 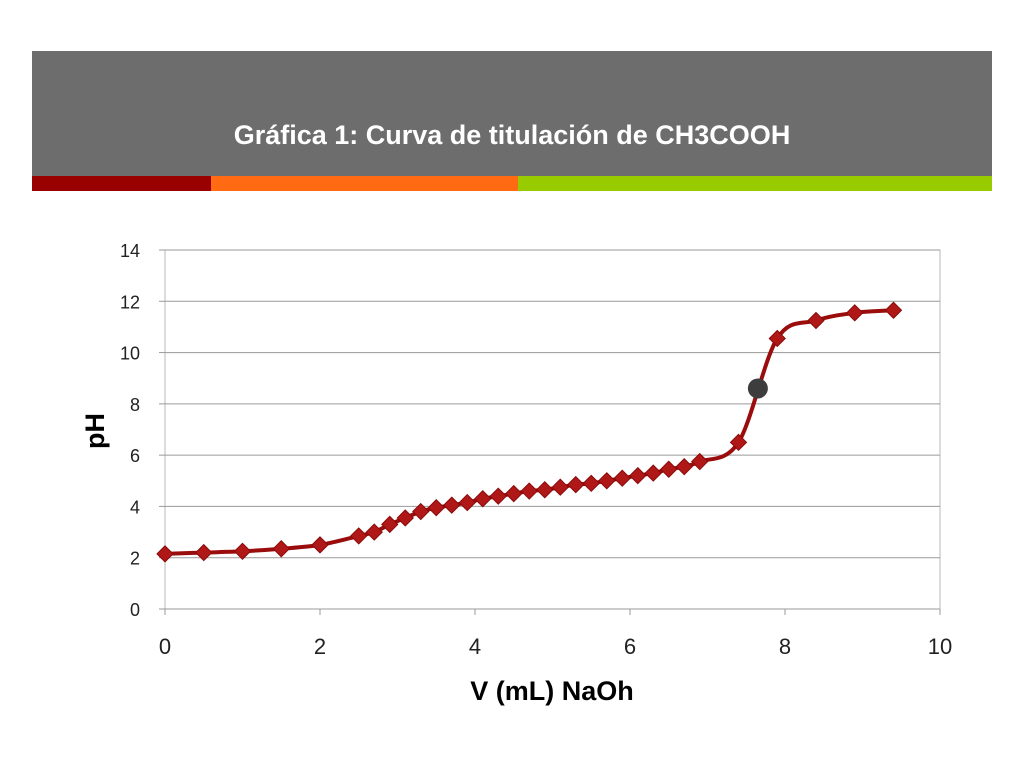 I want to click on x-tick-label: 0, so click(x=165, y=646).